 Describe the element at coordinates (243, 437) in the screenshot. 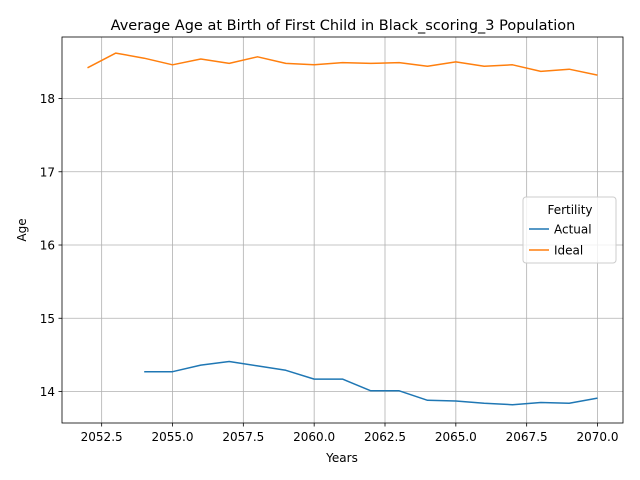

I see `x-tick-label: 2057.5` at that location.